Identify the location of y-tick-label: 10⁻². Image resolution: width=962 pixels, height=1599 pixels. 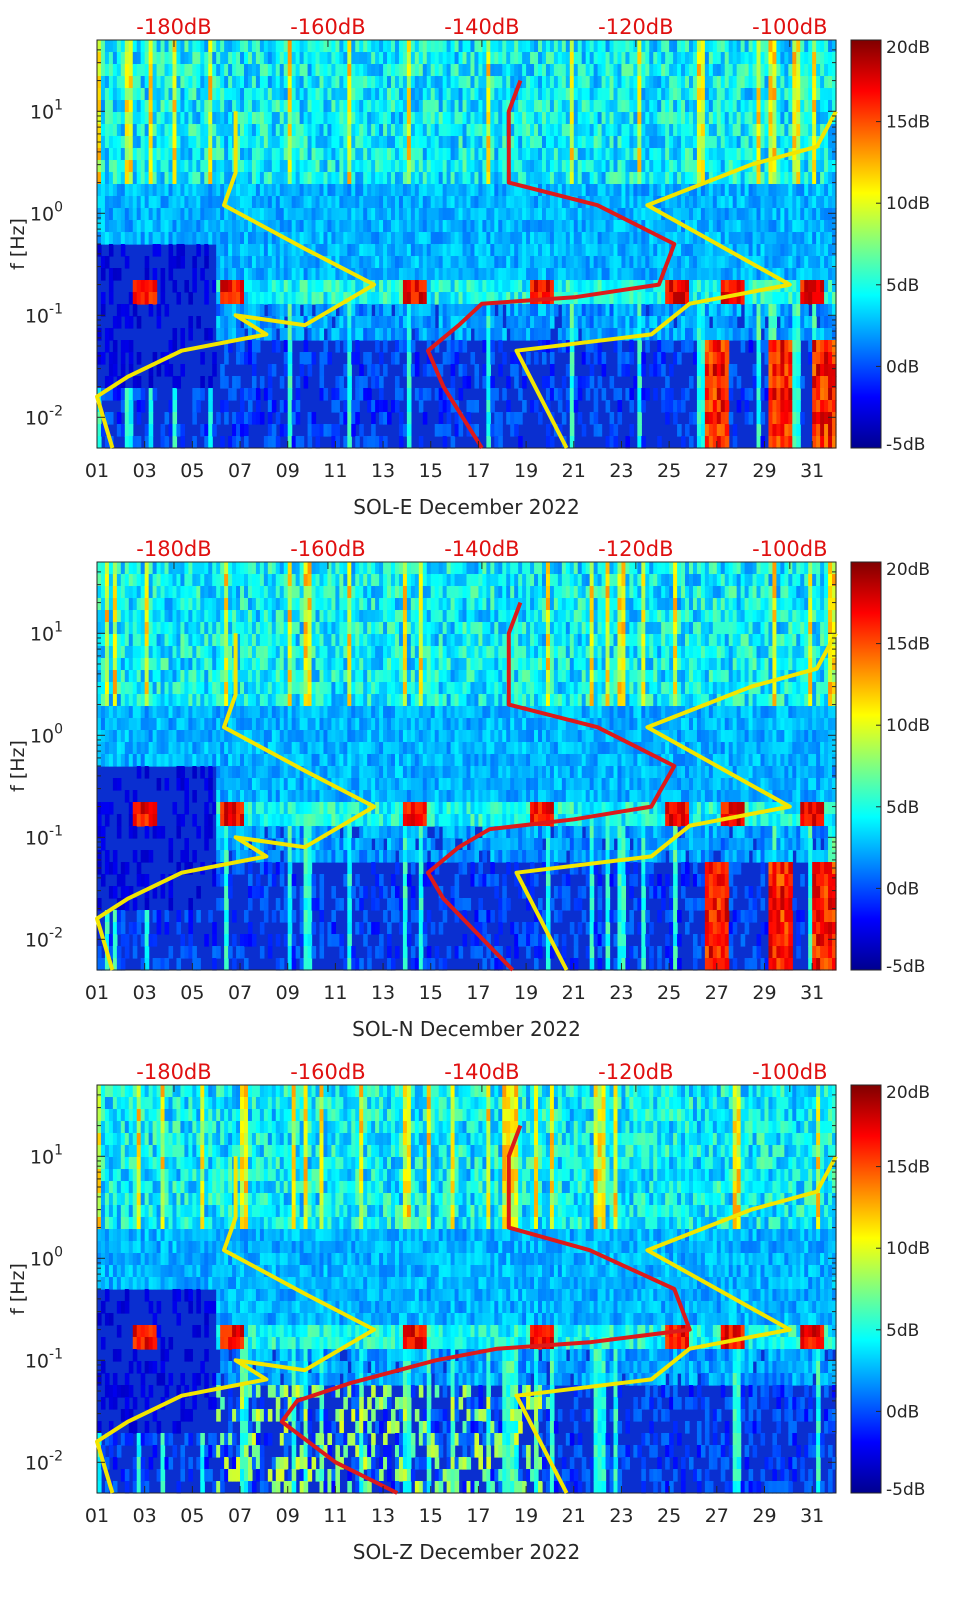
(44, 1461).